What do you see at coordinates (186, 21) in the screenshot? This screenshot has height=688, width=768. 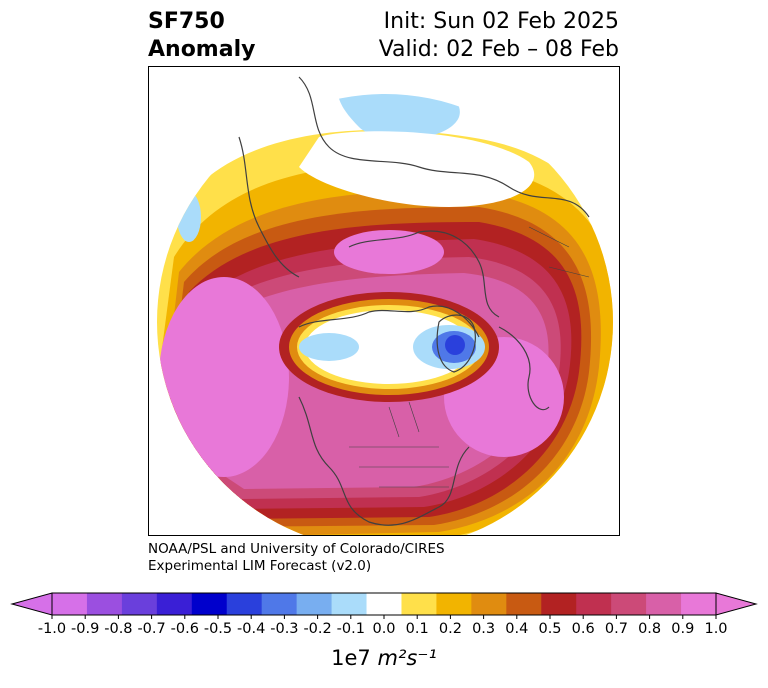 I see `variable-title: SF750` at bounding box center [186, 21].